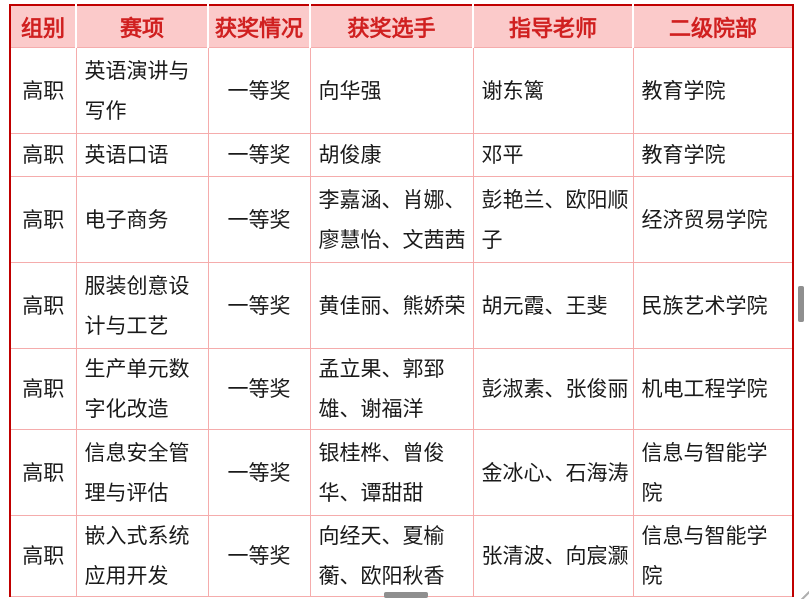 This screenshot has height=599, width=811. I want to click on cell-department: 民族艺术学院, so click(713, 305).